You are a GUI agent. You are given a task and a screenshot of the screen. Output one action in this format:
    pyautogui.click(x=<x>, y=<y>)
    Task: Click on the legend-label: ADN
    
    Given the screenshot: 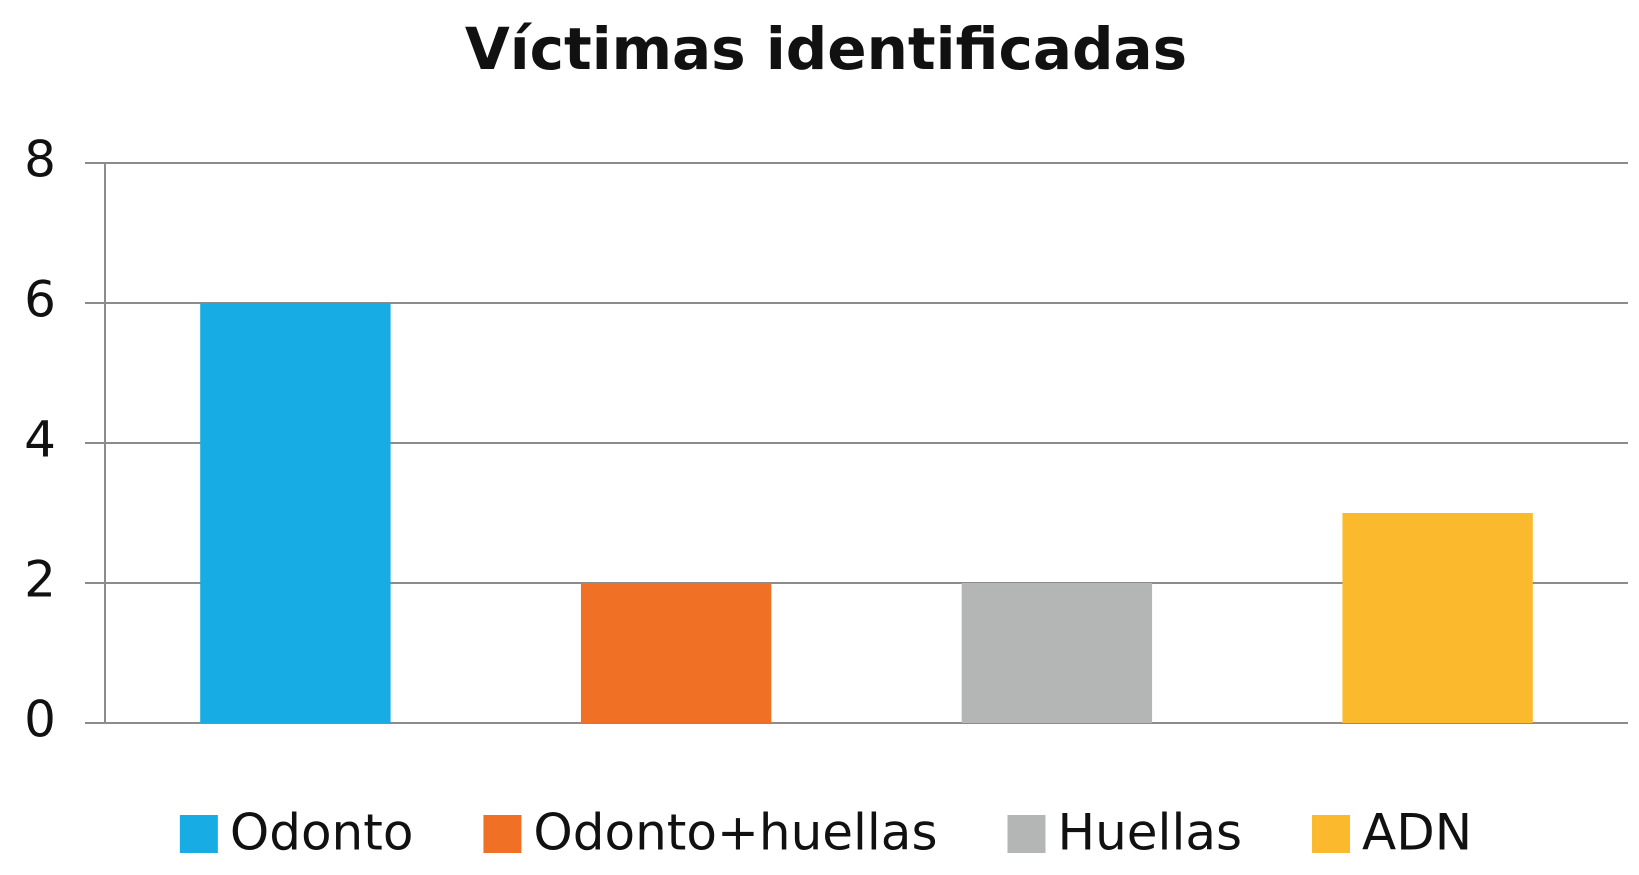 What is the action you would take?
    pyautogui.click(x=1417, y=833)
    